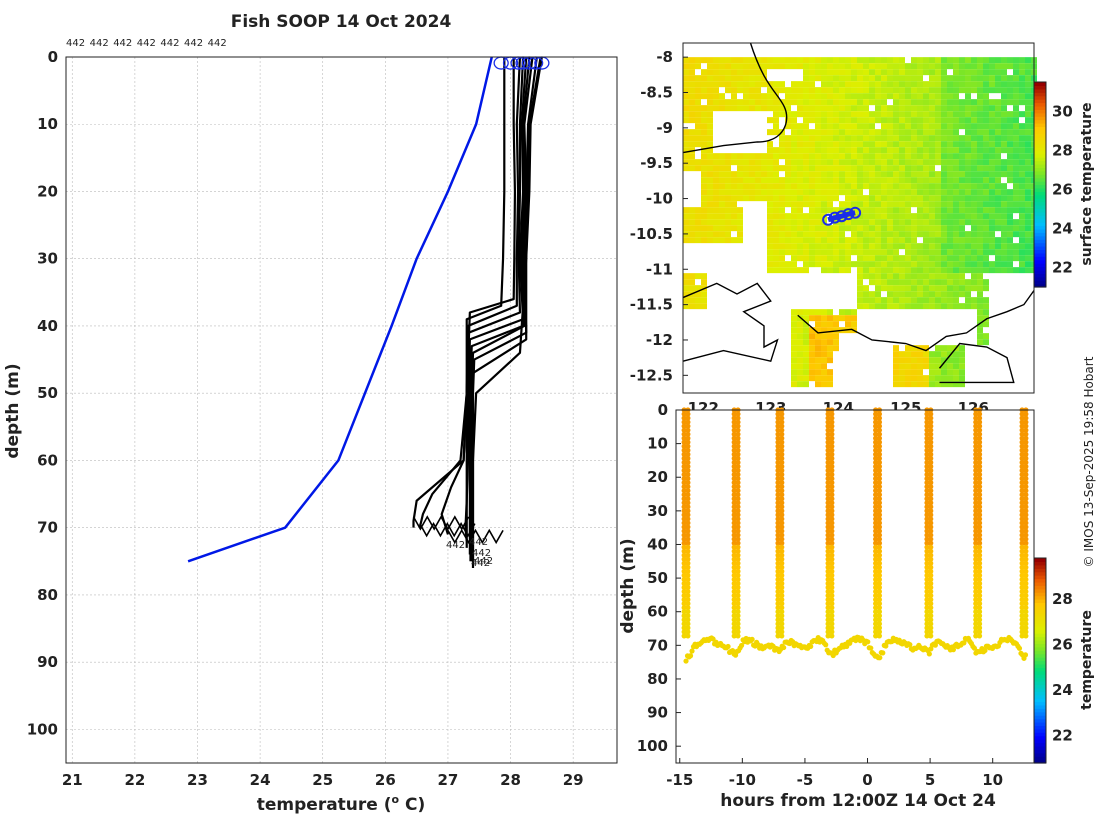 Image resolution: width=1100 pixels, height=820 pixels. I want to click on top-profile-label: 442, so click(169, 43).